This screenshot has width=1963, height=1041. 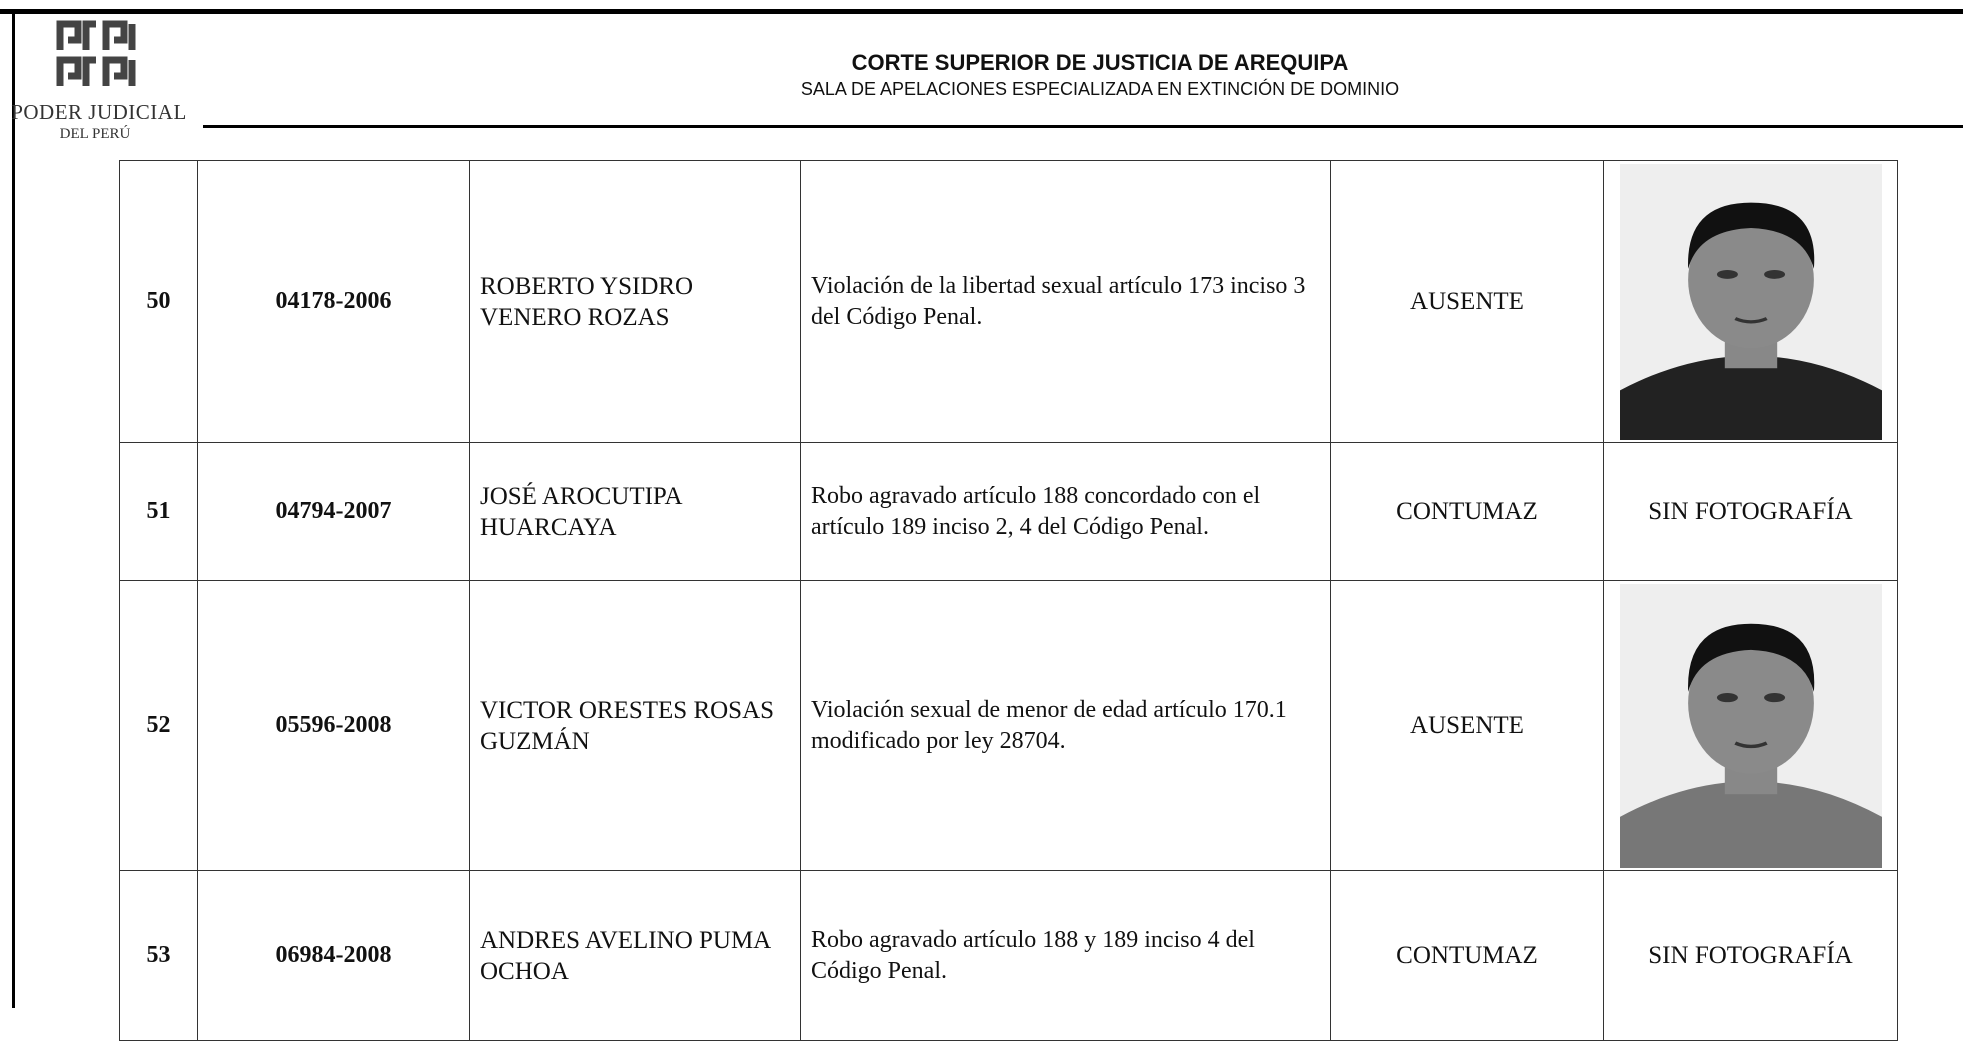 What do you see at coordinates (1083, 126) in the screenshot?
I see `header-rule` at bounding box center [1083, 126].